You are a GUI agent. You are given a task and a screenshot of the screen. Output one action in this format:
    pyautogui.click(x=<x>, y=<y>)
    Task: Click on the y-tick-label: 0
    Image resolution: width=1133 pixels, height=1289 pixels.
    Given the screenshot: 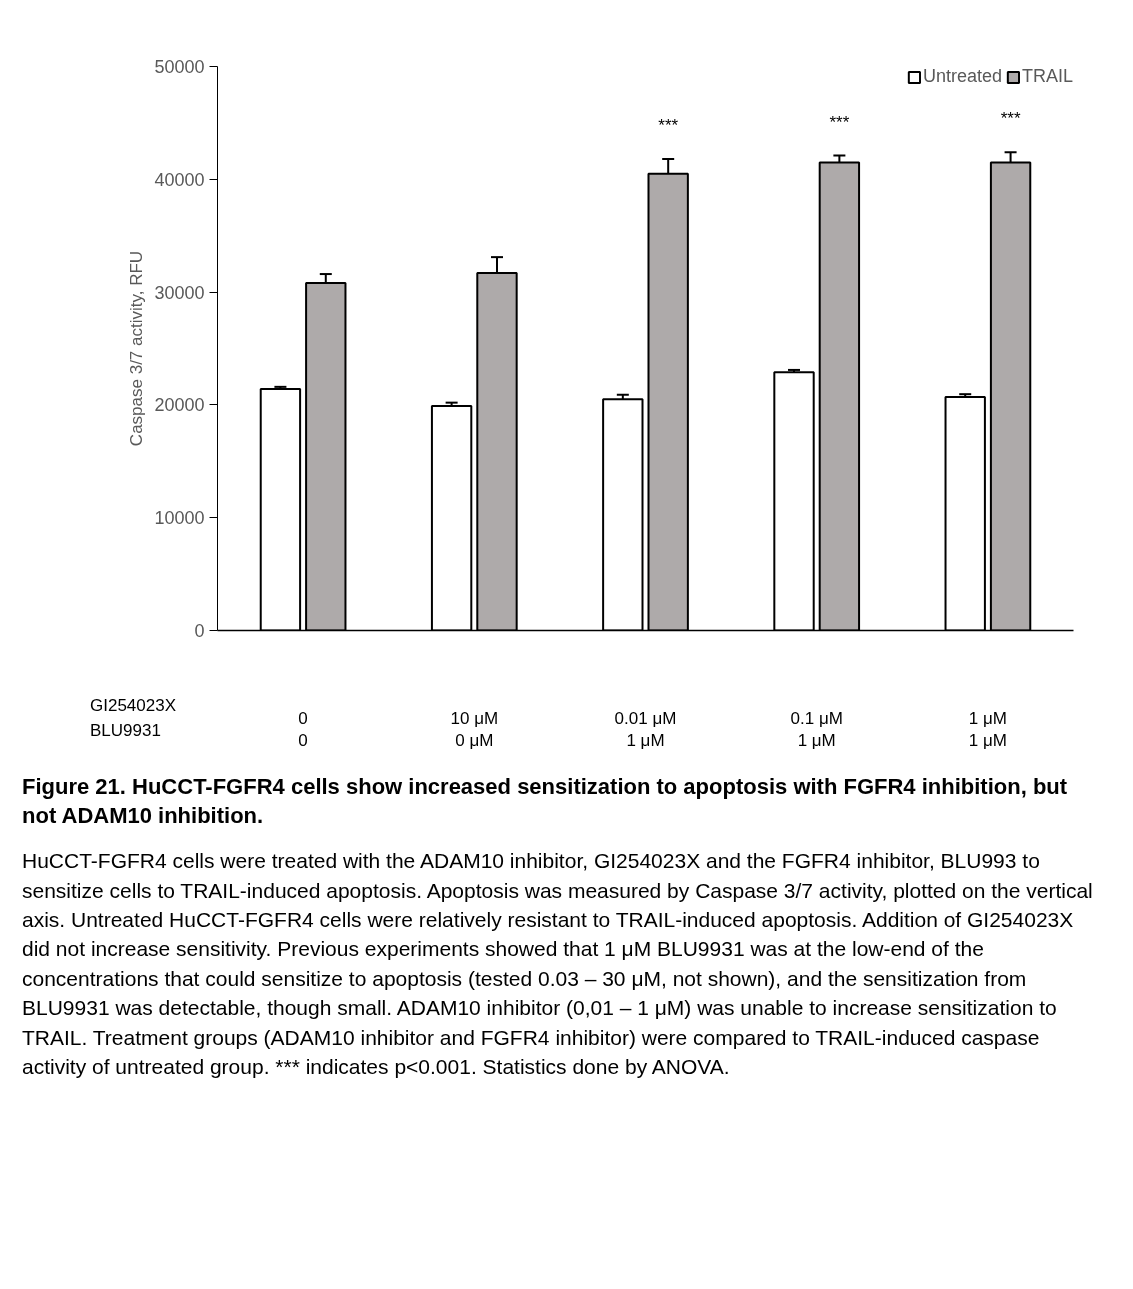 What is the action you would take?
    pyautogui.click(x=199, y=631)
    